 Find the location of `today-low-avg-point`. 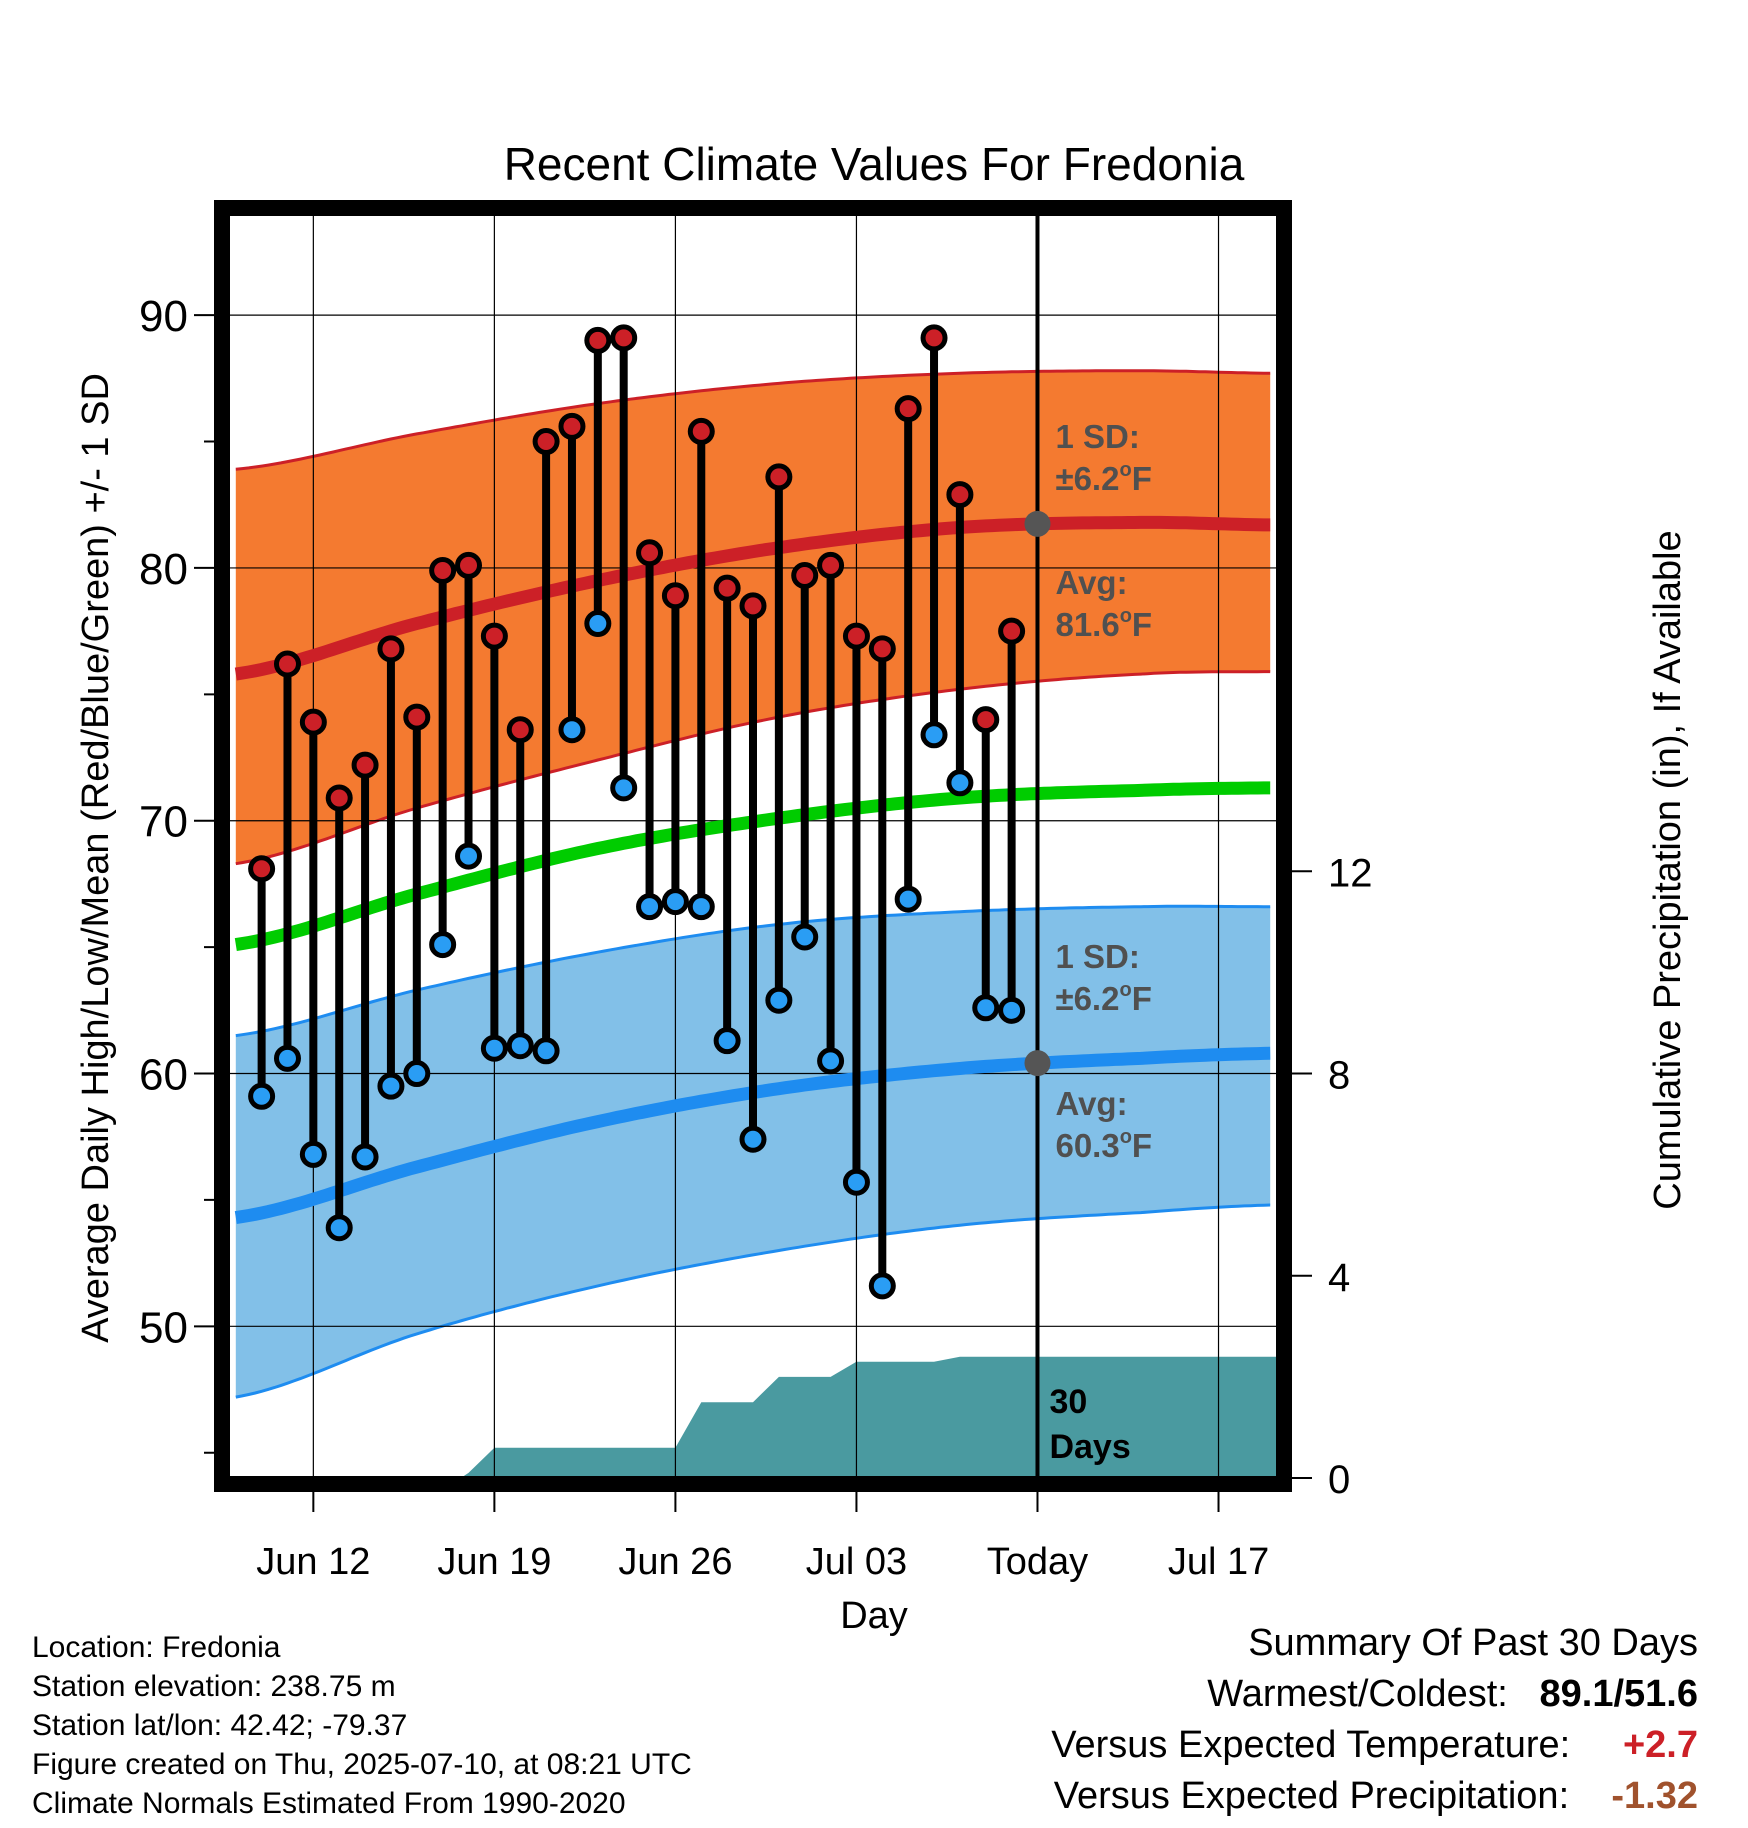

today-low-avg-point is located at coordinates (1037, 1063).